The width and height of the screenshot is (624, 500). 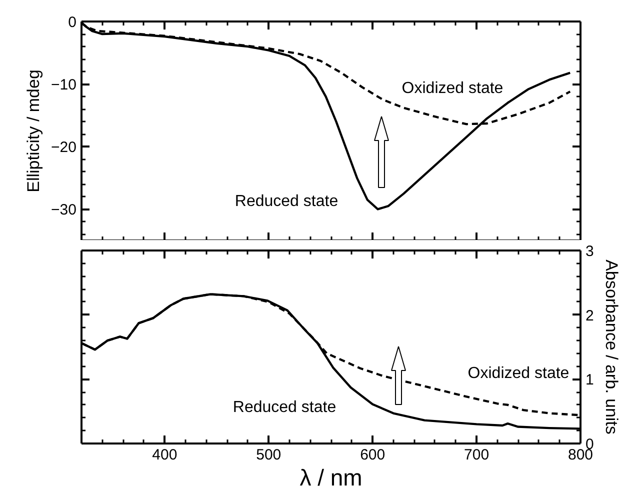 I want to click on y-tick-label: −20, so click(x=64, y=147).